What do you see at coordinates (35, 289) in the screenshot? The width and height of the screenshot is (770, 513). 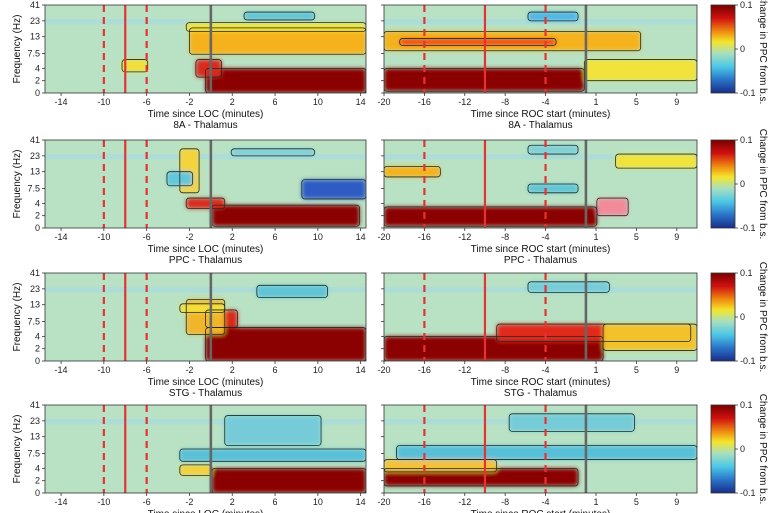 I see `y-tick-label: 23` at bounding box center [35, 289].